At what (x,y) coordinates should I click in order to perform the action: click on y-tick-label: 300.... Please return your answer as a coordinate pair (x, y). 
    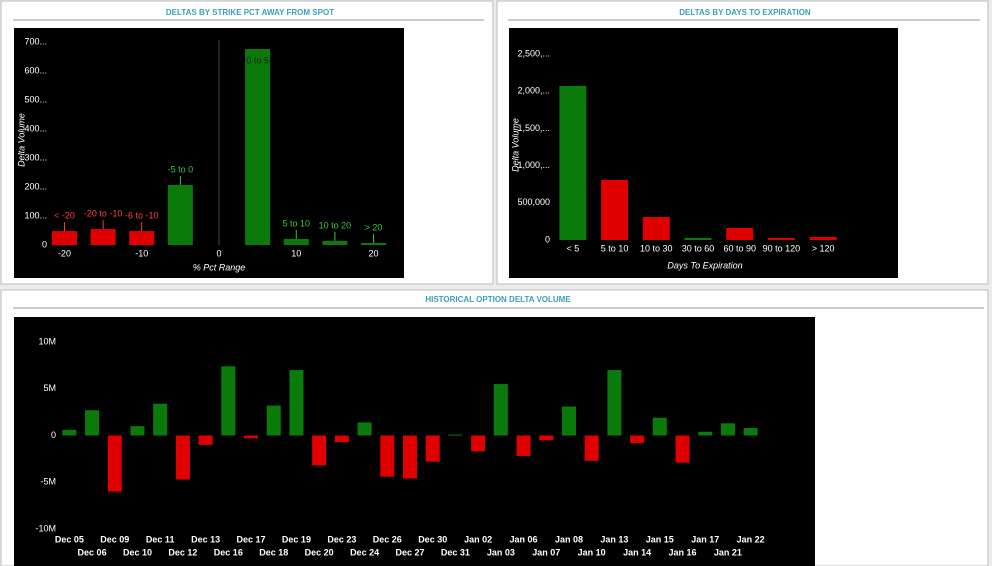
    Looking at the image, I should click on (35, 157).